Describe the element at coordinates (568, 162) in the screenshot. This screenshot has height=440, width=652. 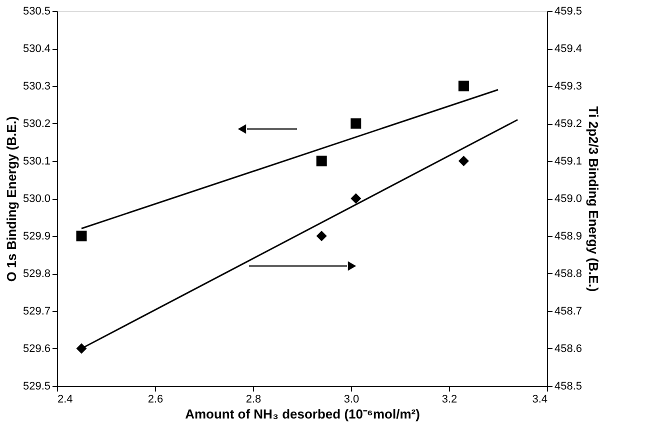
I see `y2-tick-label: 459.1` at that location.